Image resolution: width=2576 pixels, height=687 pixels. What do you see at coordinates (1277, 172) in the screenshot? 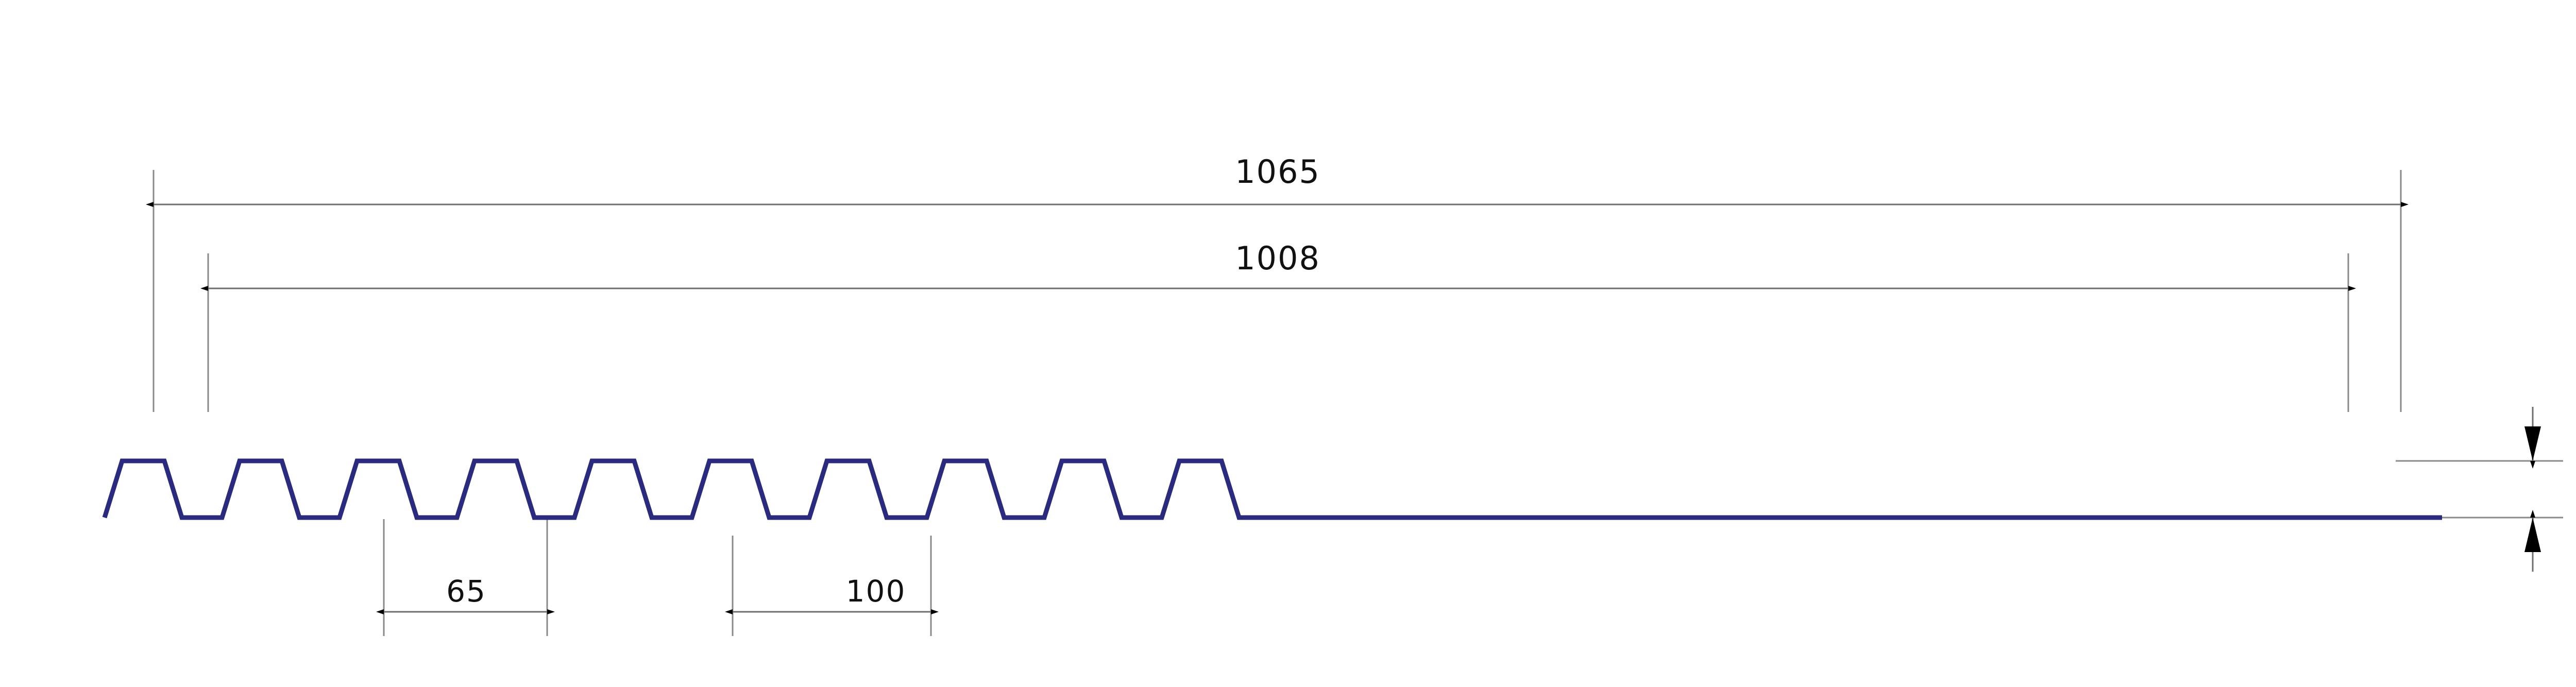
I see `dimension-label-1065: 1065` at bounding box center [1277, 172].